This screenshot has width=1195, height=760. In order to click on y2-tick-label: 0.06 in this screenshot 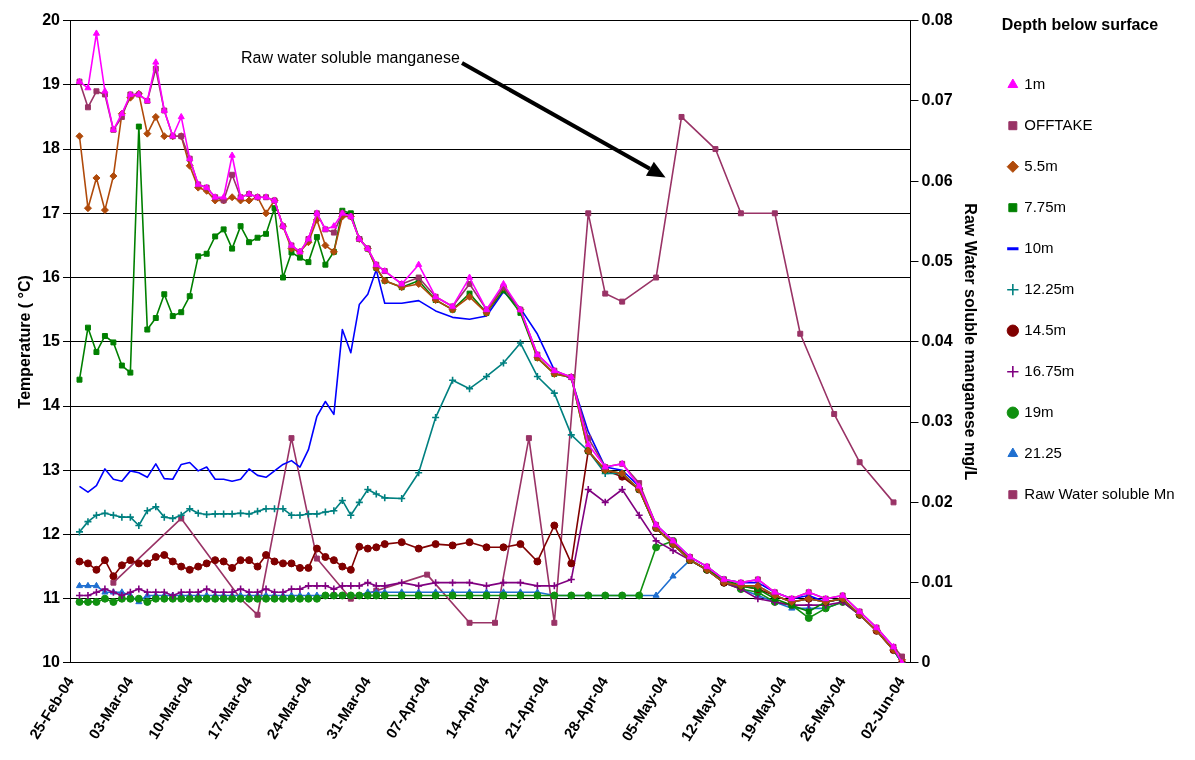, I will do `click(937, 180)`.